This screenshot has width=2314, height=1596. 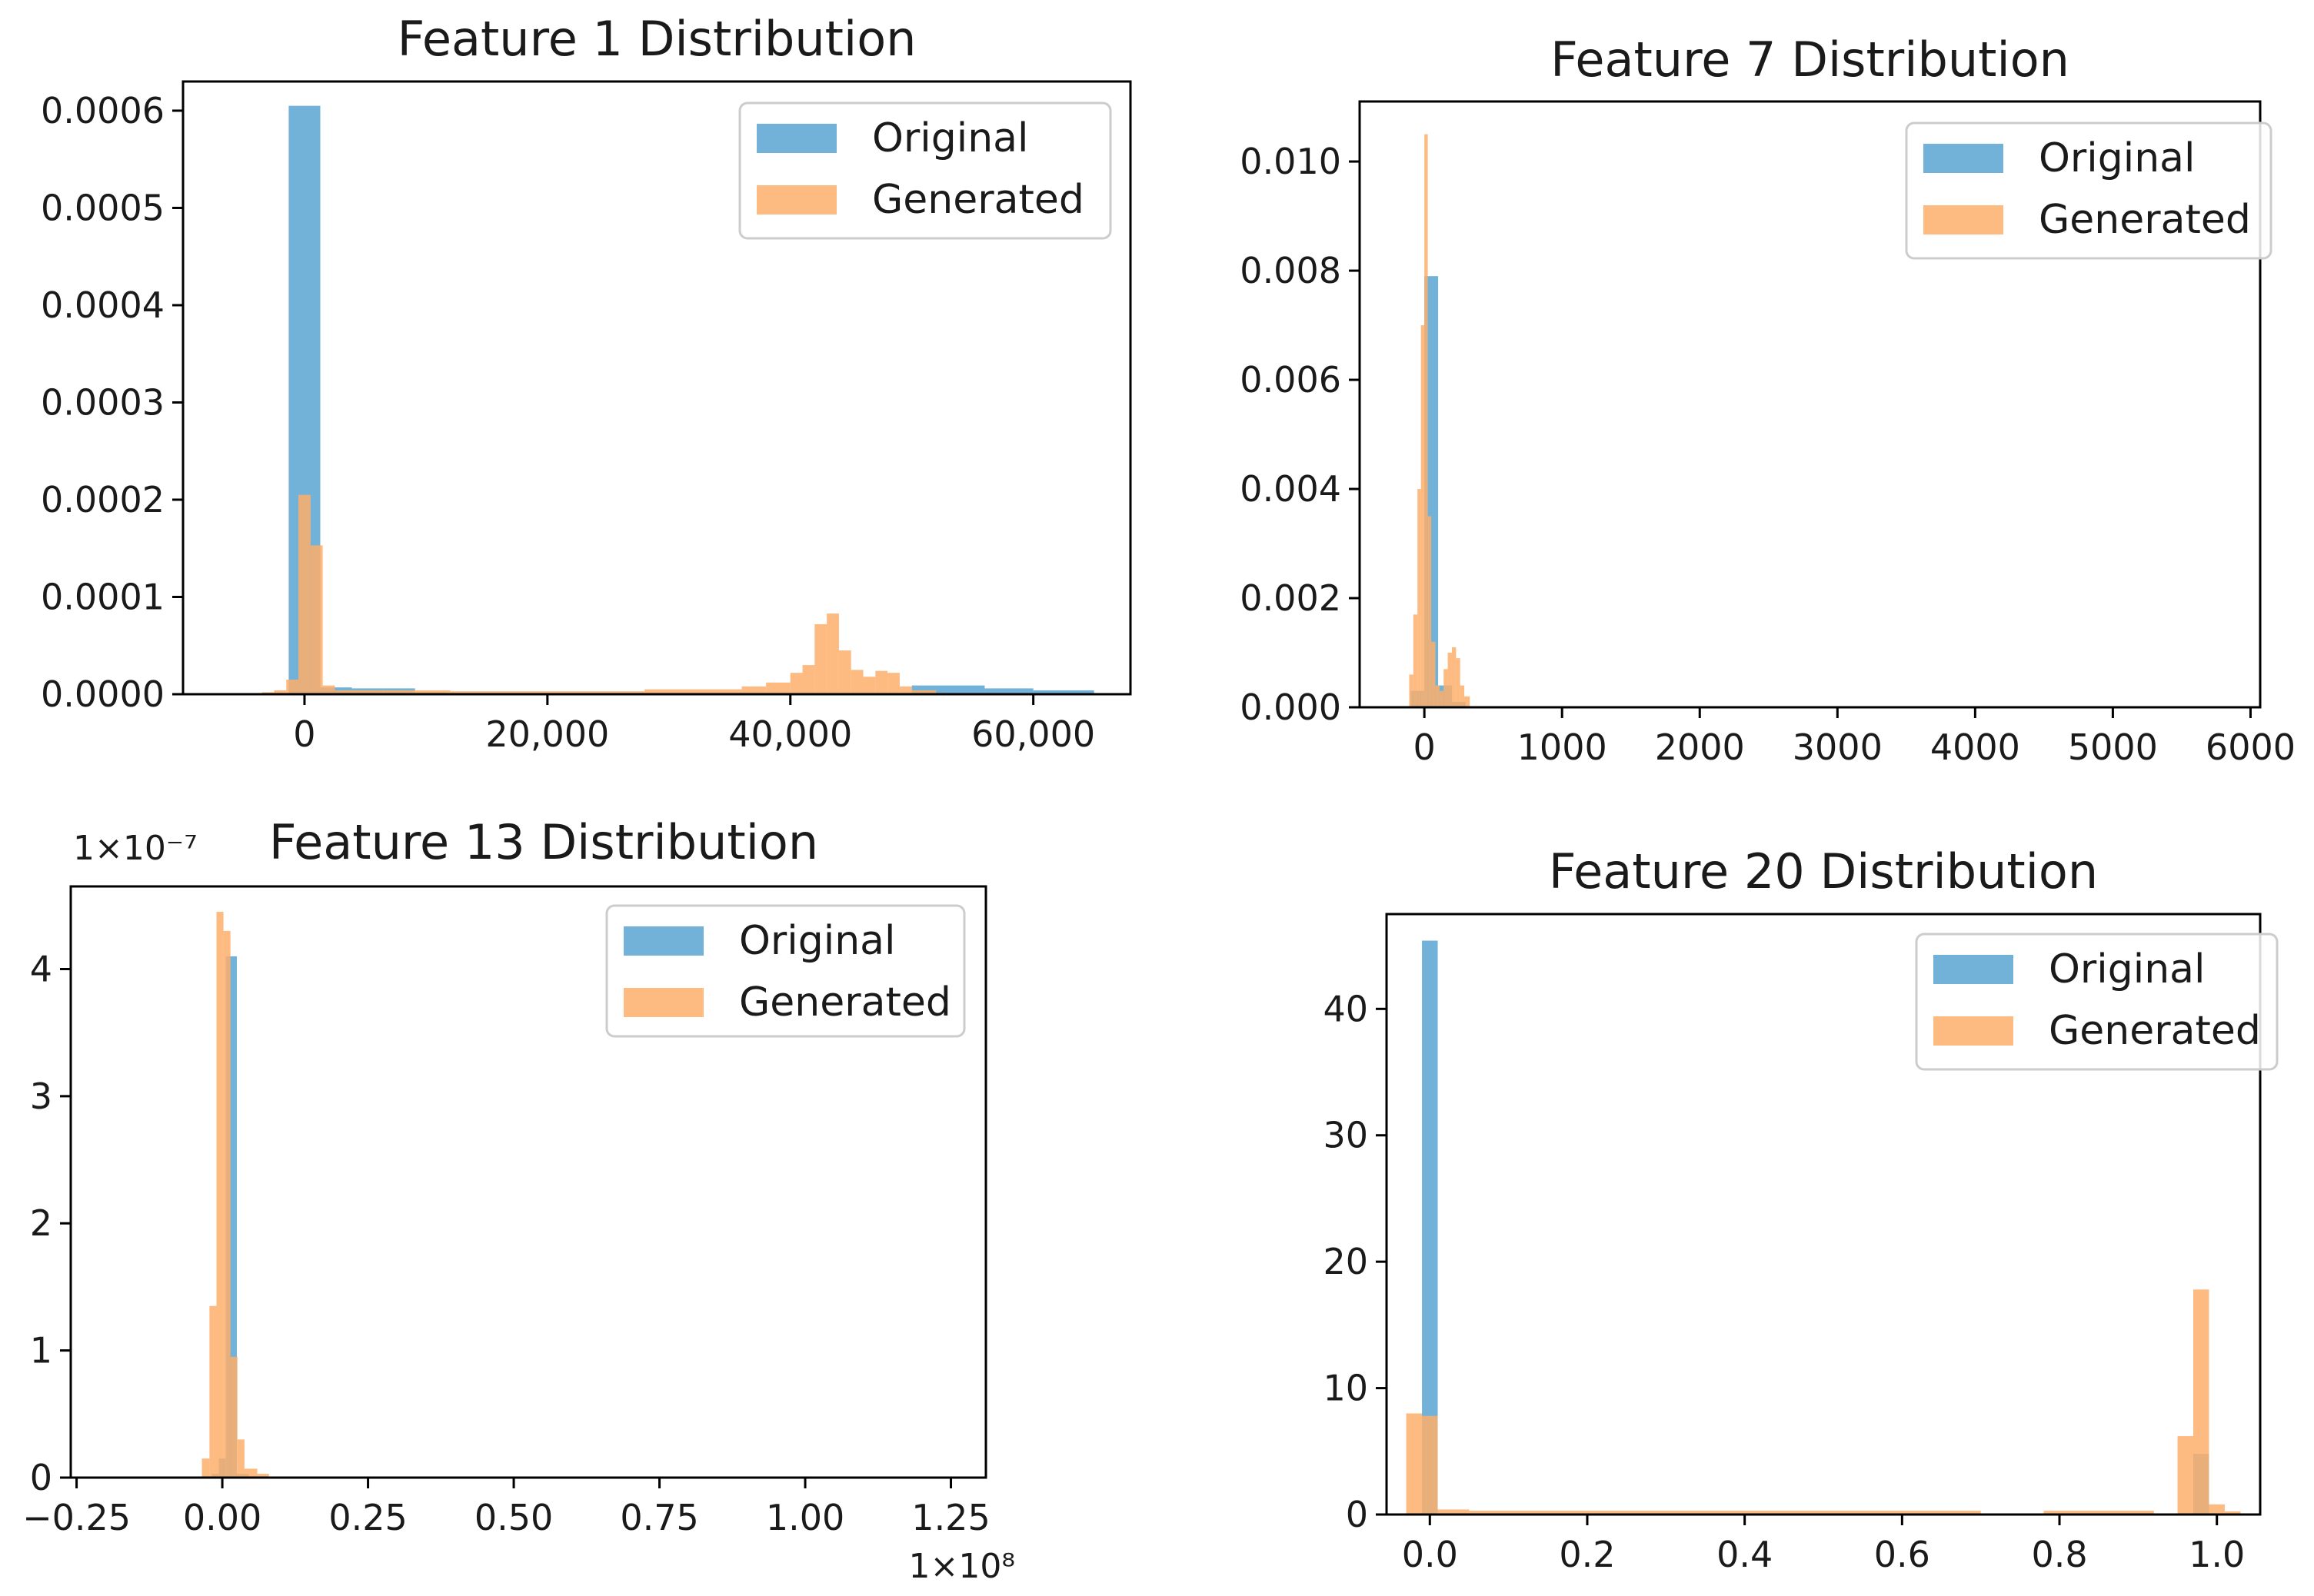 I want to click on chart-title: Feature 20 Distribution, so click(x=1824, y=871).